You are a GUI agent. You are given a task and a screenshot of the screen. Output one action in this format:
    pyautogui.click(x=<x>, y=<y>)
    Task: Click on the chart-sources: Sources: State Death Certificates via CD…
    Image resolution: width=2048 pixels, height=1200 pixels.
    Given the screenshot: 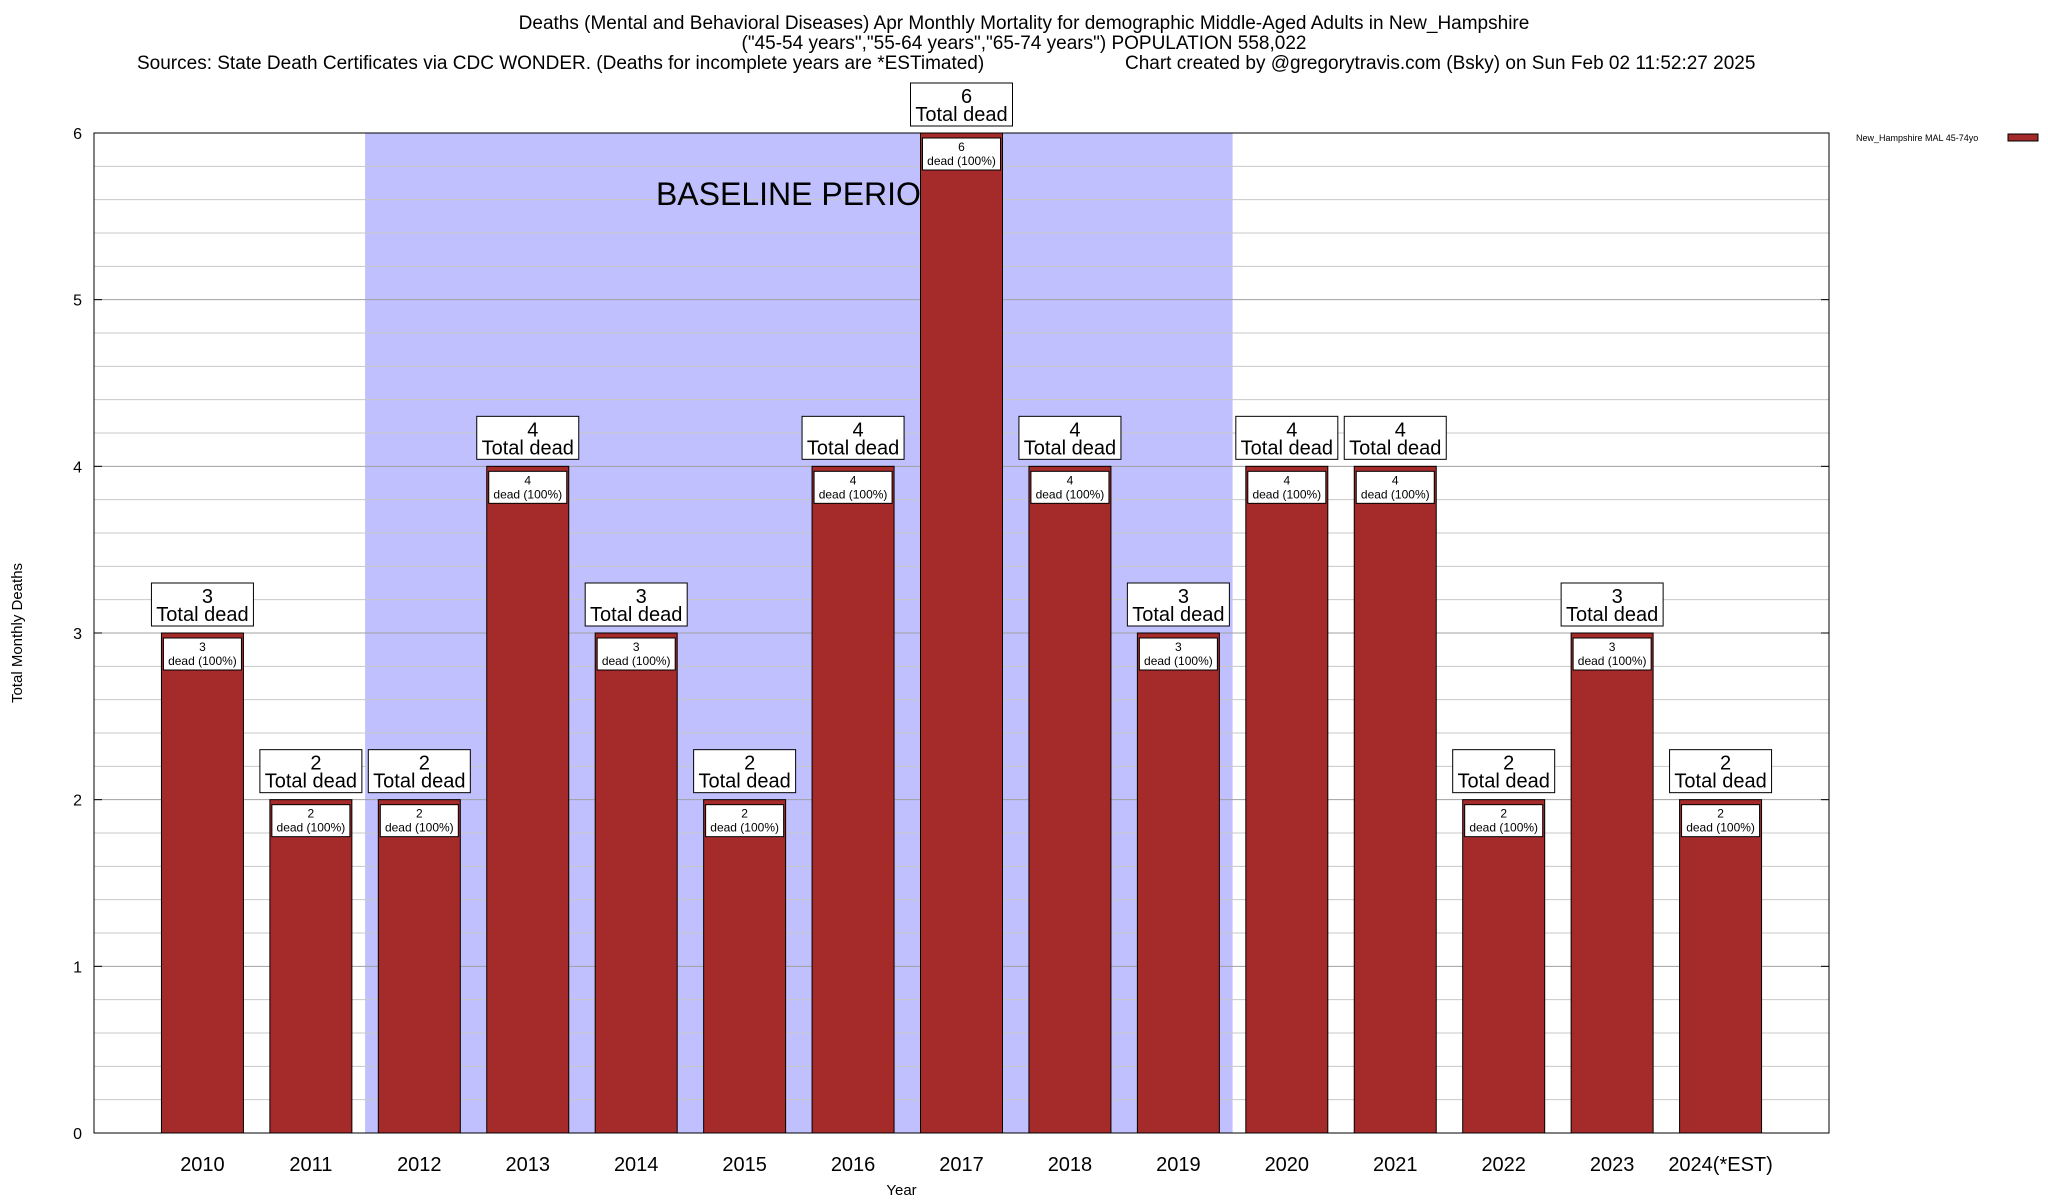 What is the action you would take?
    pyautogui.click(x=561, y=63)
    